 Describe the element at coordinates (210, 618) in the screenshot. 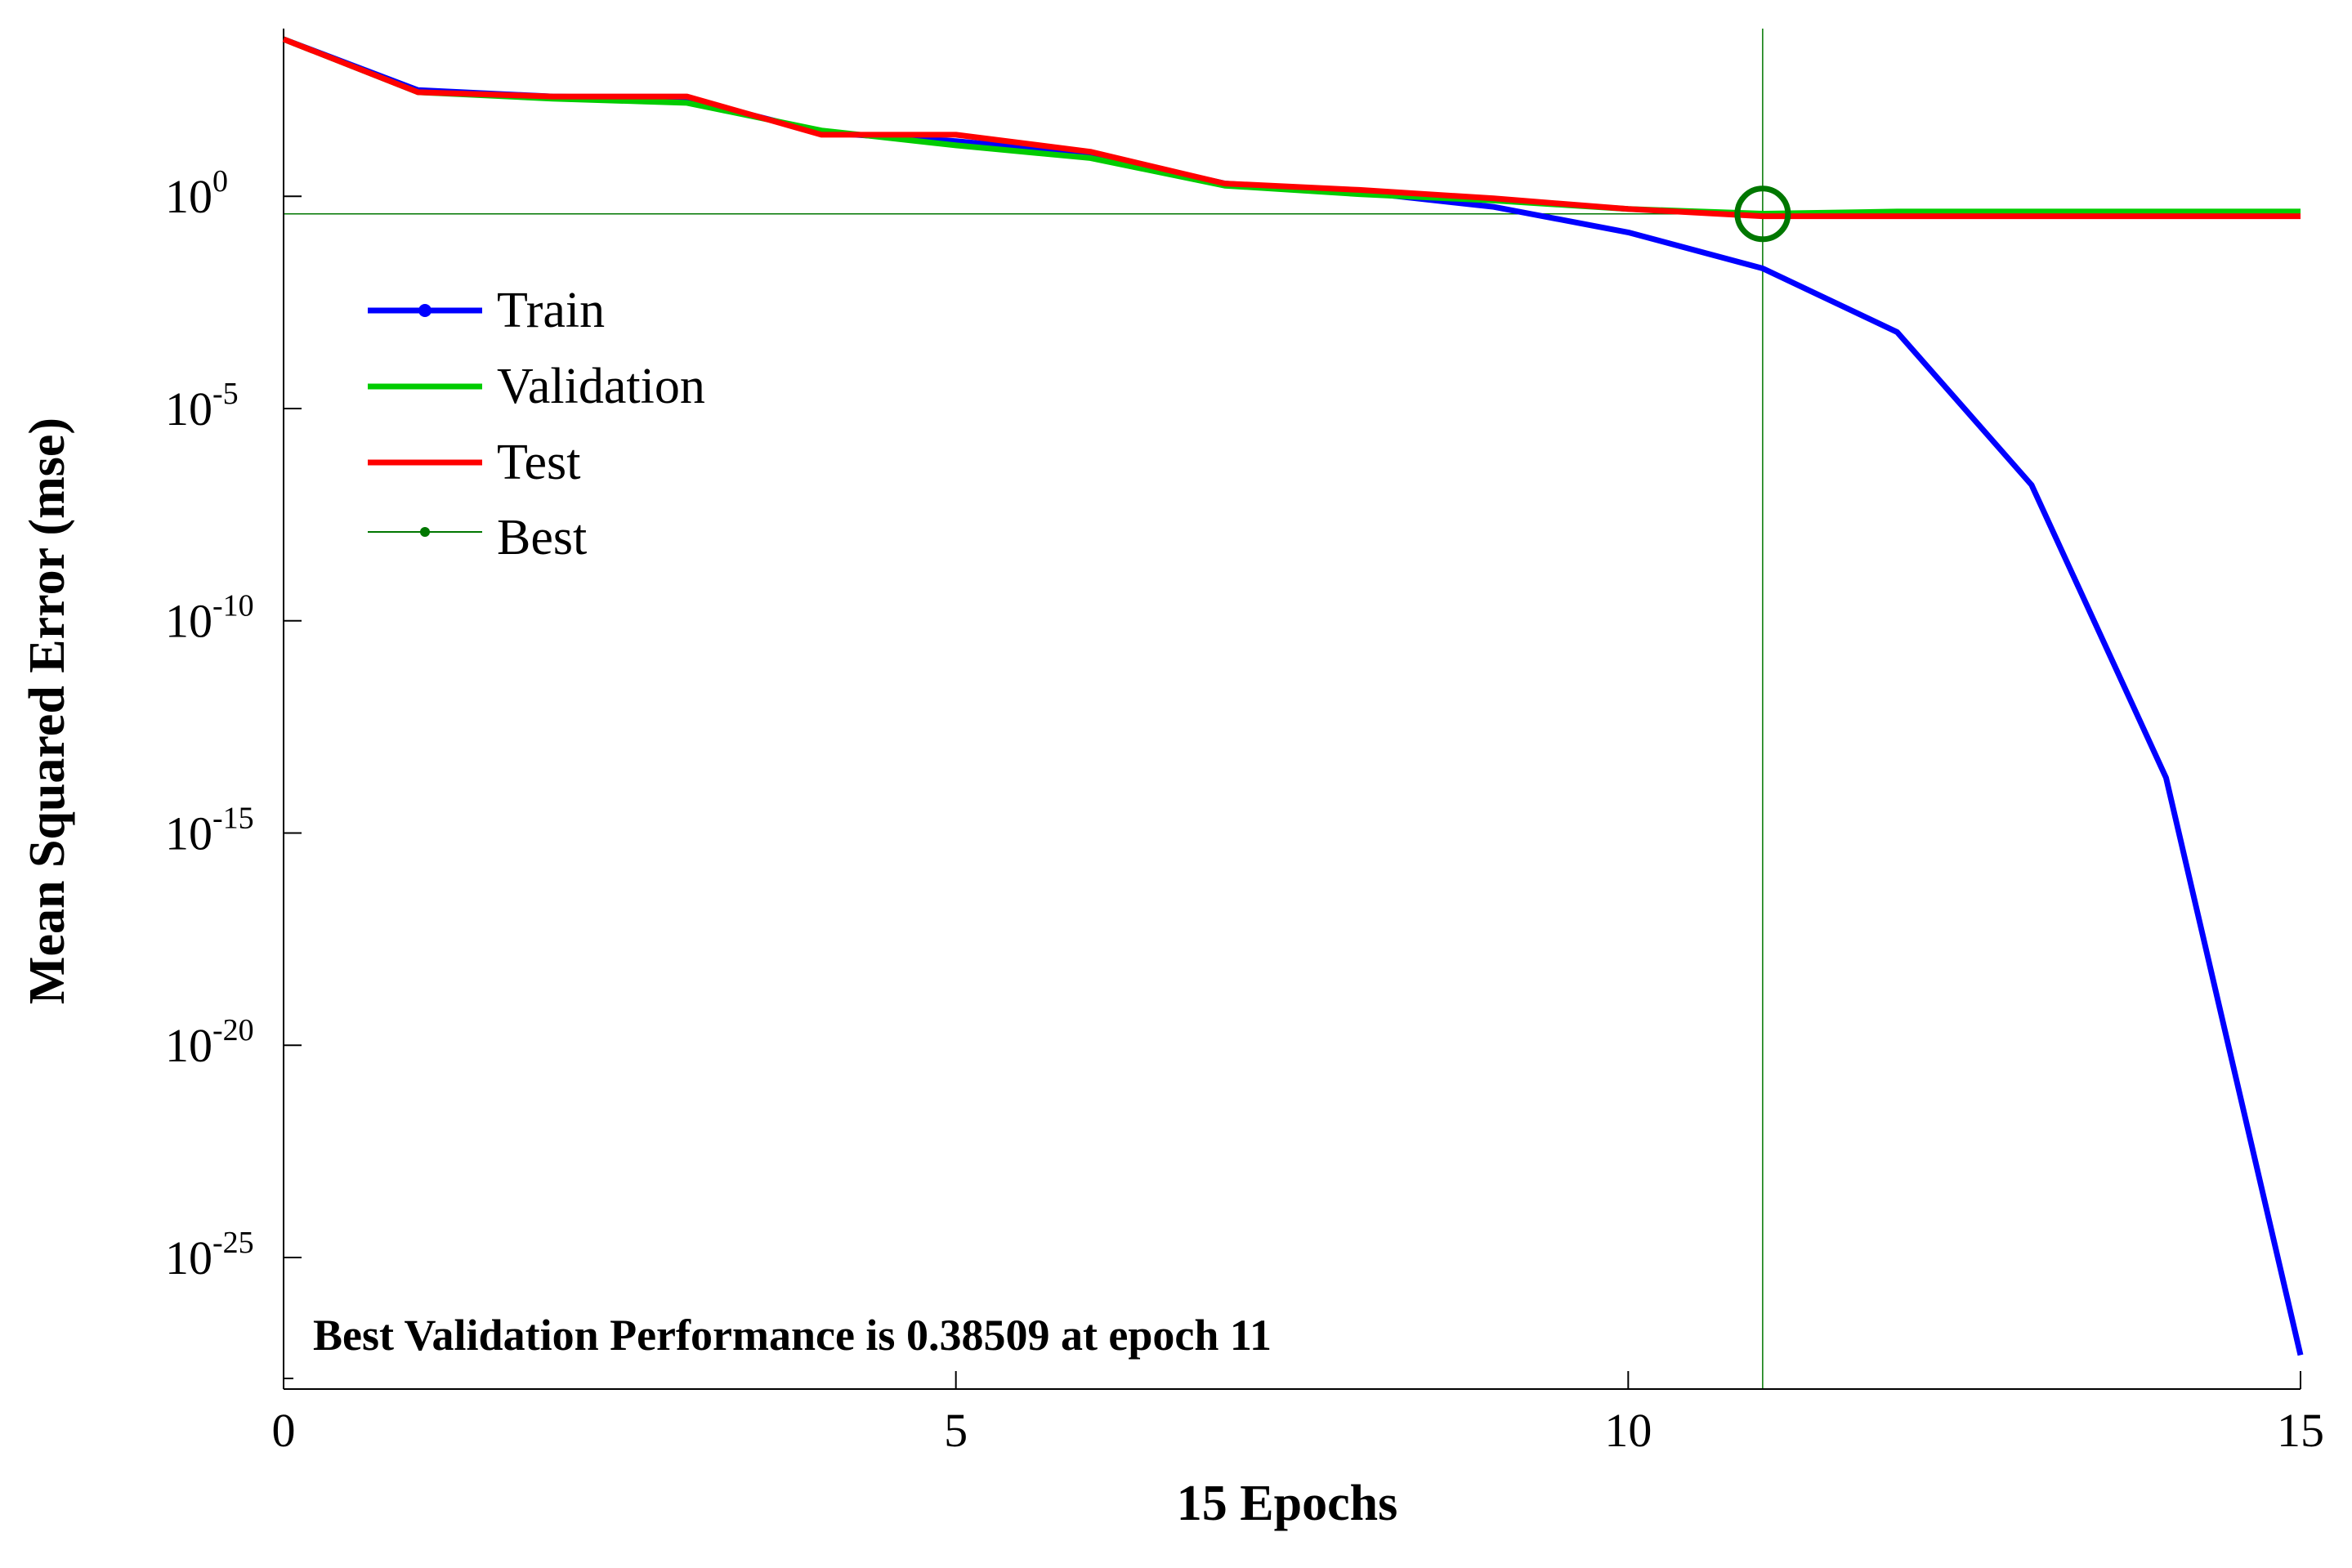

I see `y-tick-label--10: 10⁻¹⁰` at that location.